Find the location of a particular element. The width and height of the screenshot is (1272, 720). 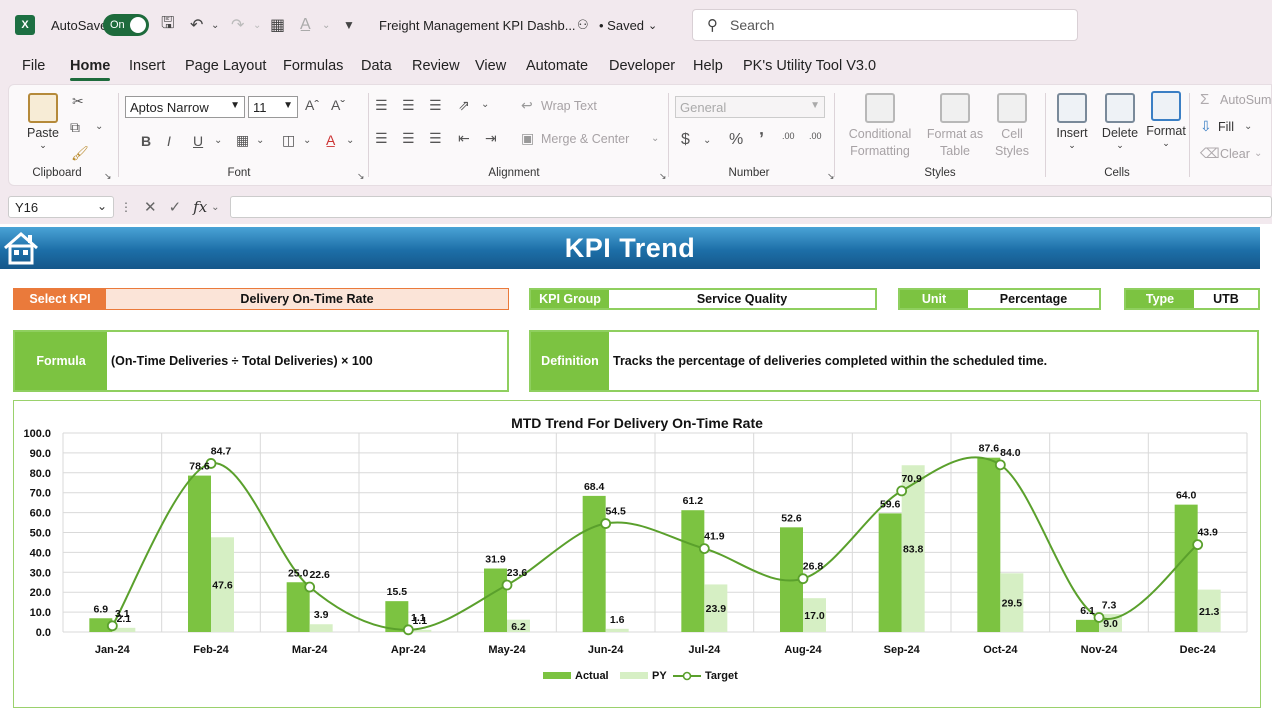

font-launcher-icon: ↘ is located at coordinates (361, 176).